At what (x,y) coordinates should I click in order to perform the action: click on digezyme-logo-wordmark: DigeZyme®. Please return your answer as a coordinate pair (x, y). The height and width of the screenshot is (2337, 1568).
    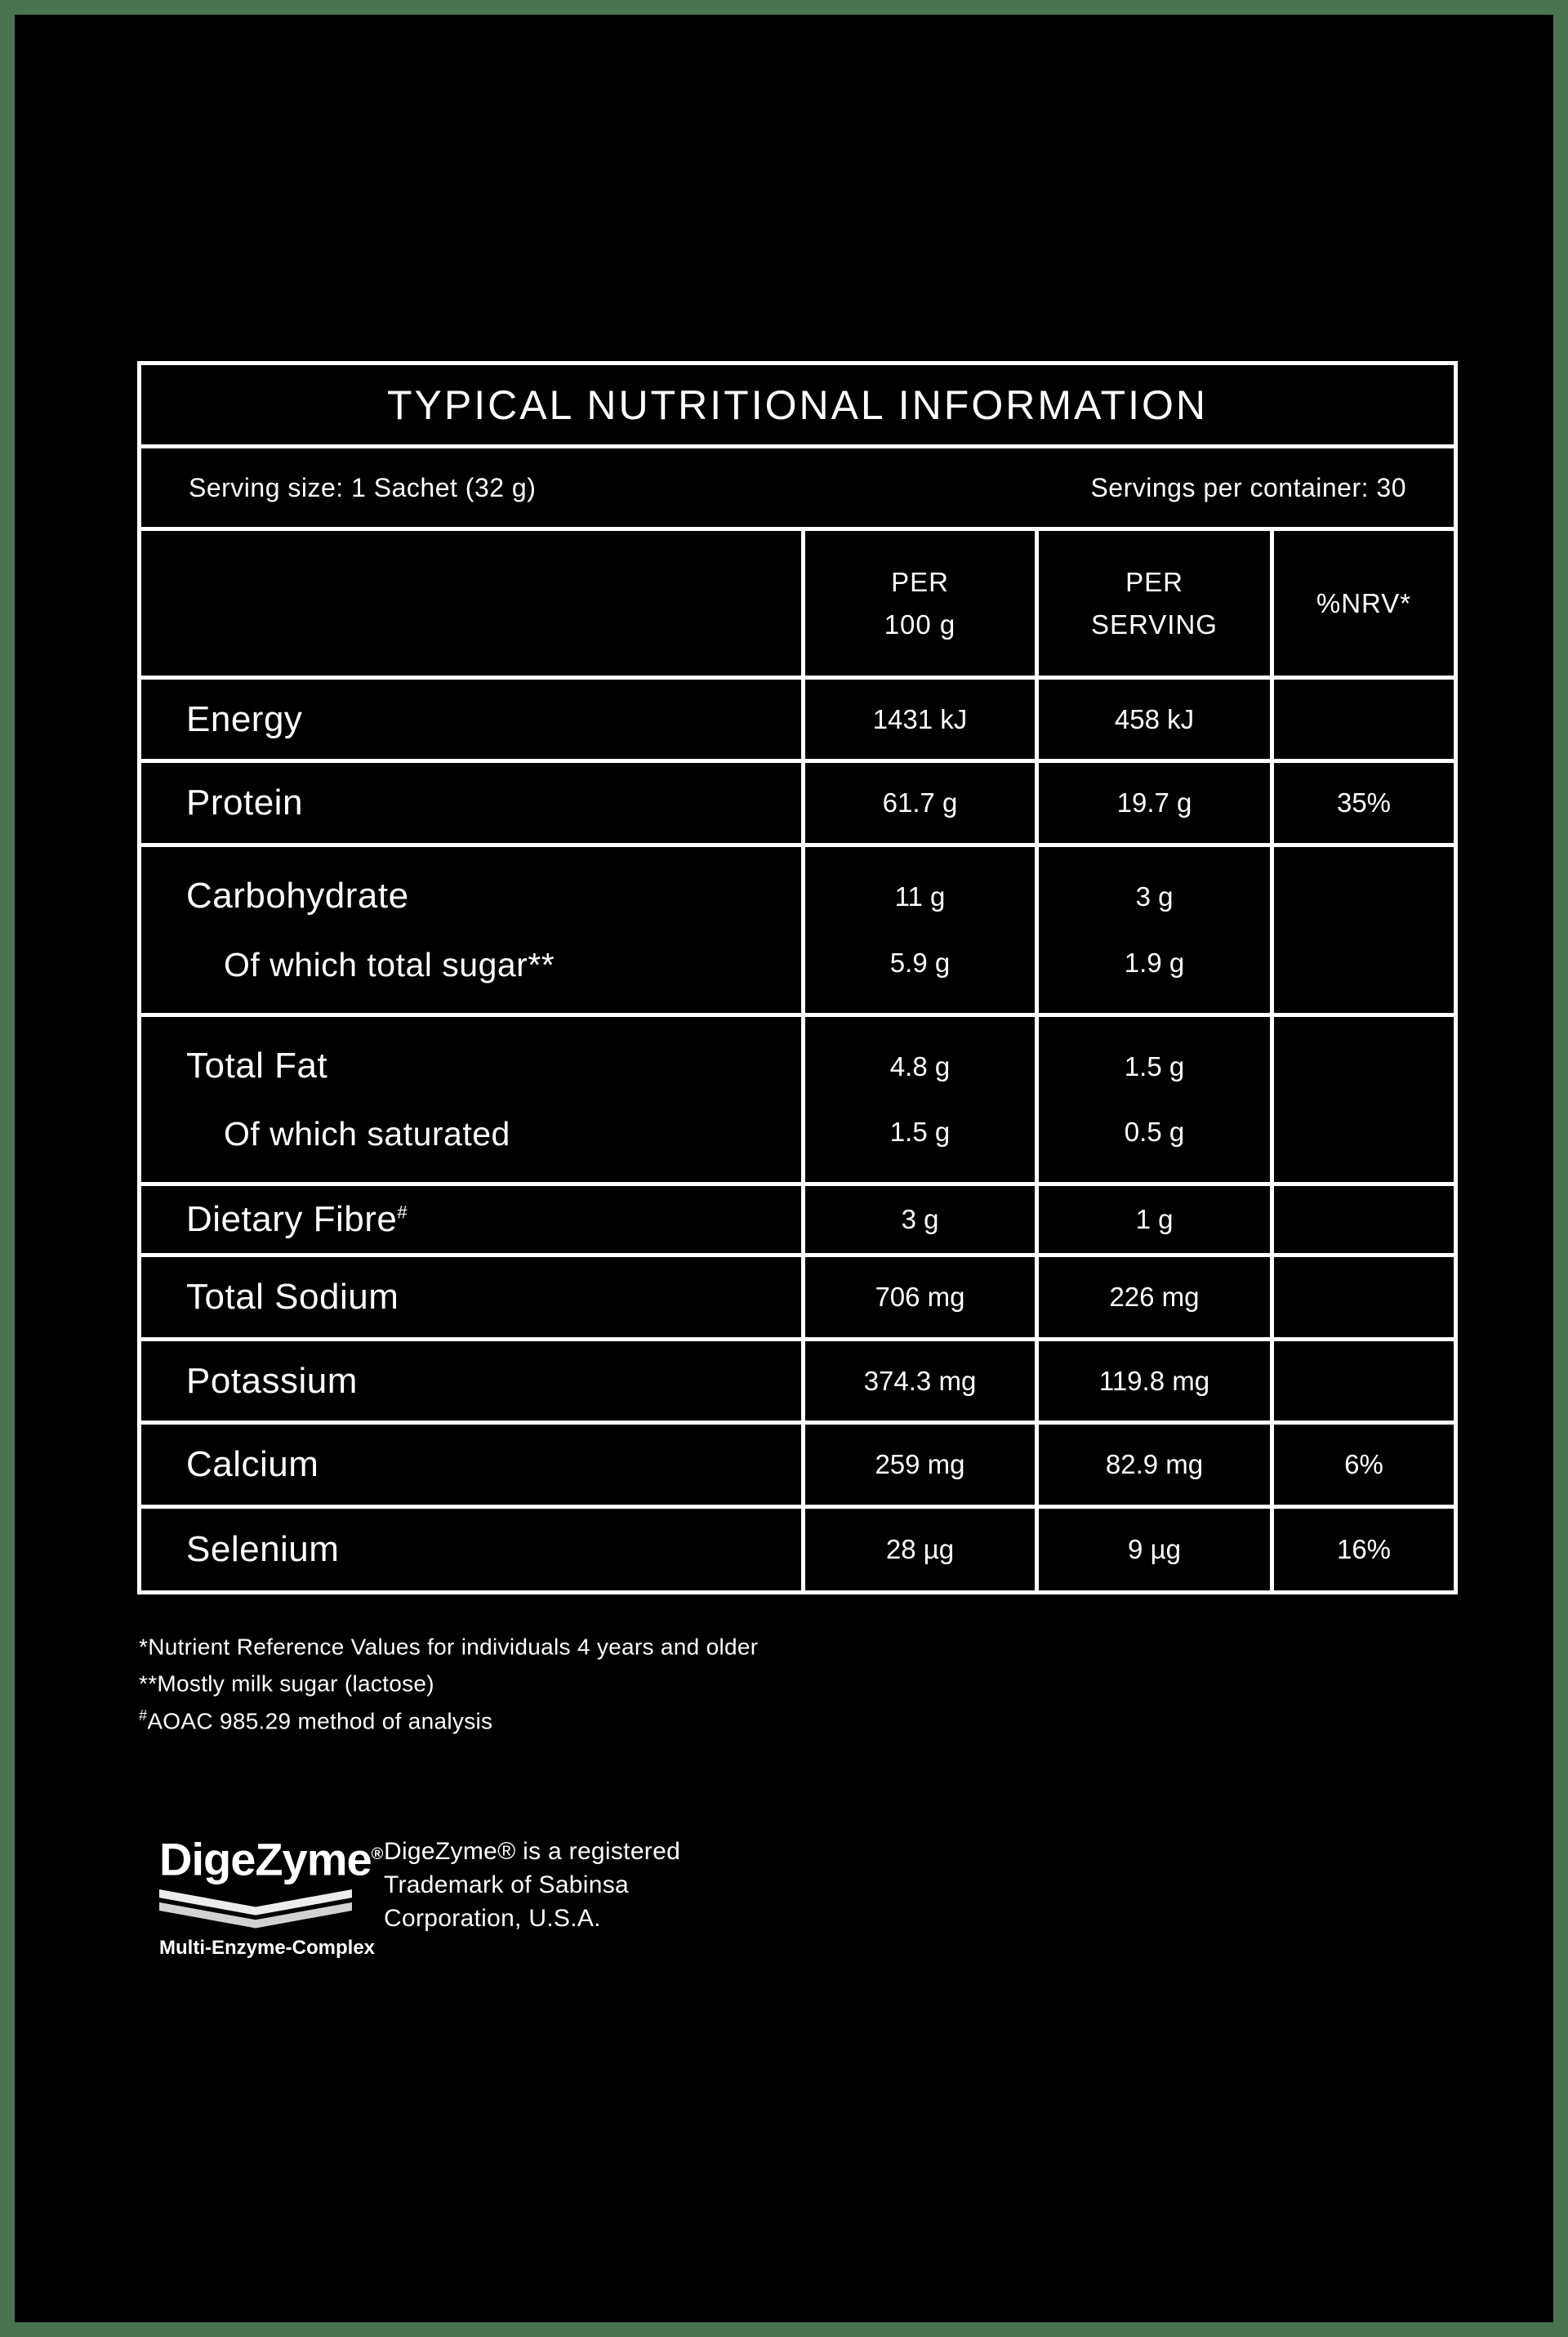
    Looking at the image, I should click on (271, 1859).